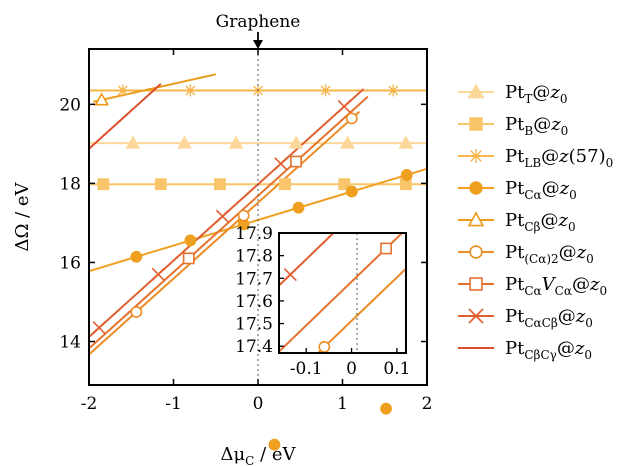 This screenshot has height=467, width=641. Describe the element at coordinates (536, 126) in the screenshot. I see `legend-entry-2: PtB@z0` at that location.